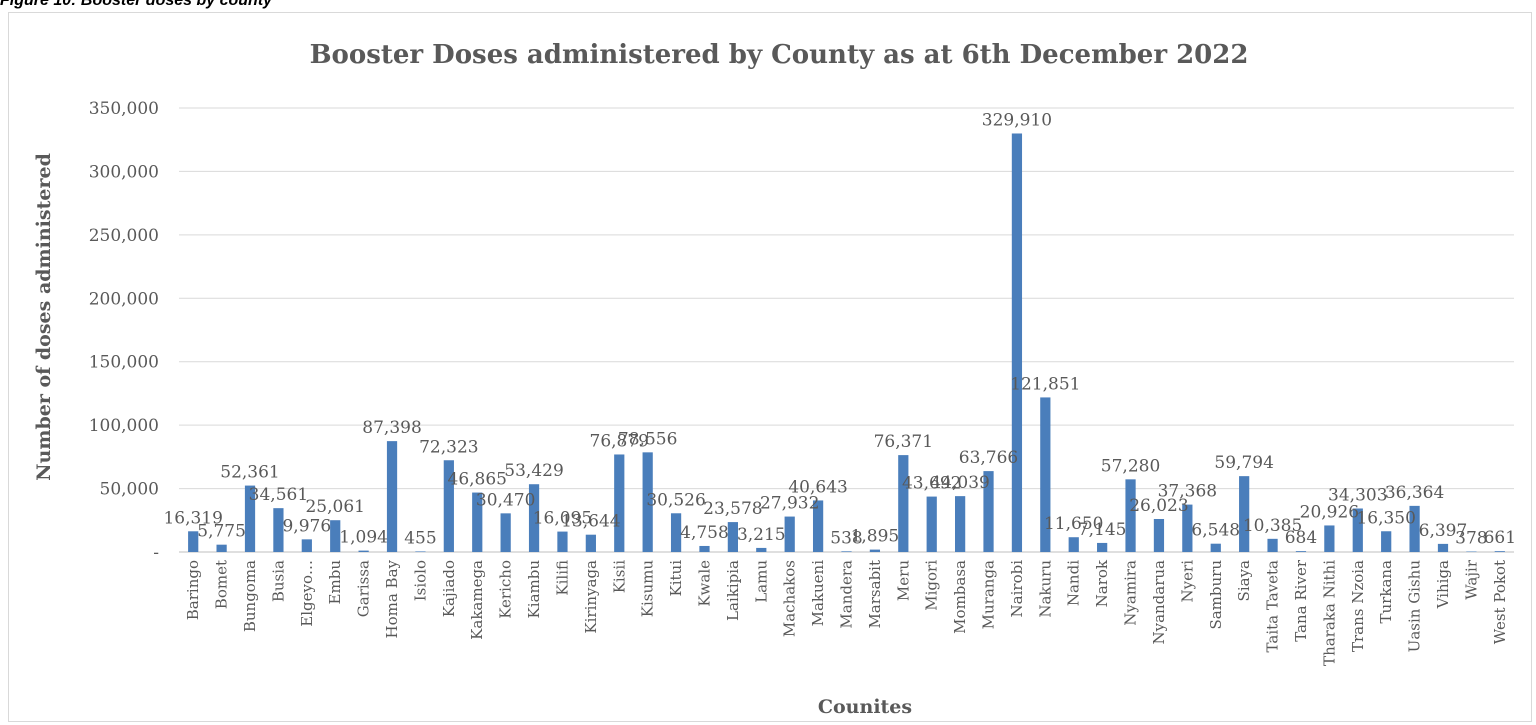 The height and width of the screenshot is (725, 1536). What do you see at coordinates (1385, 518) in the screenshot?
I see `data-label: 16,350` at bounding box center [1385, 518].